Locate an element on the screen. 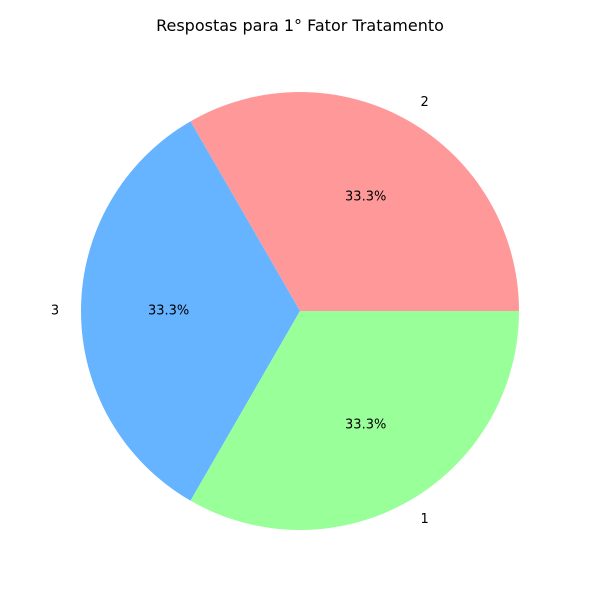 The width and height of the screenshot is (600, 600). pie-percent-label-1: 33.3% is located at coordinates (365, 424).